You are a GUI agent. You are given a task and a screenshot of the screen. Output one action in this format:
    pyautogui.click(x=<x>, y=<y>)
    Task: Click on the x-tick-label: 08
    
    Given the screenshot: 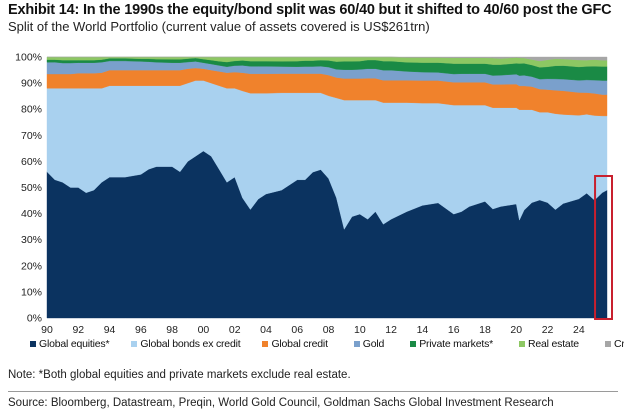 What is the action you would take?
    pyautogui.click(x=329, y=330)
    